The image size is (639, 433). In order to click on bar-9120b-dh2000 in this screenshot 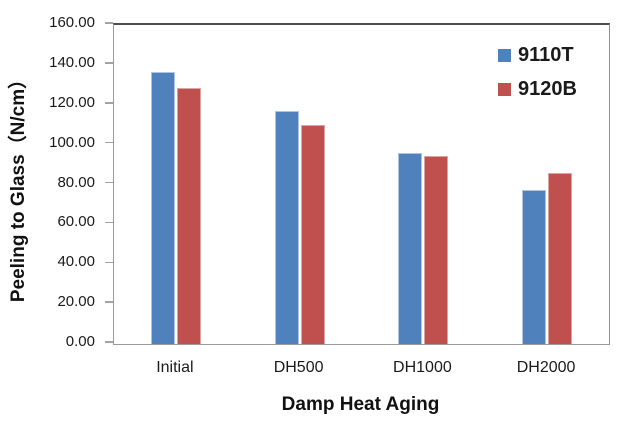, I will do `click(560, 258)`.